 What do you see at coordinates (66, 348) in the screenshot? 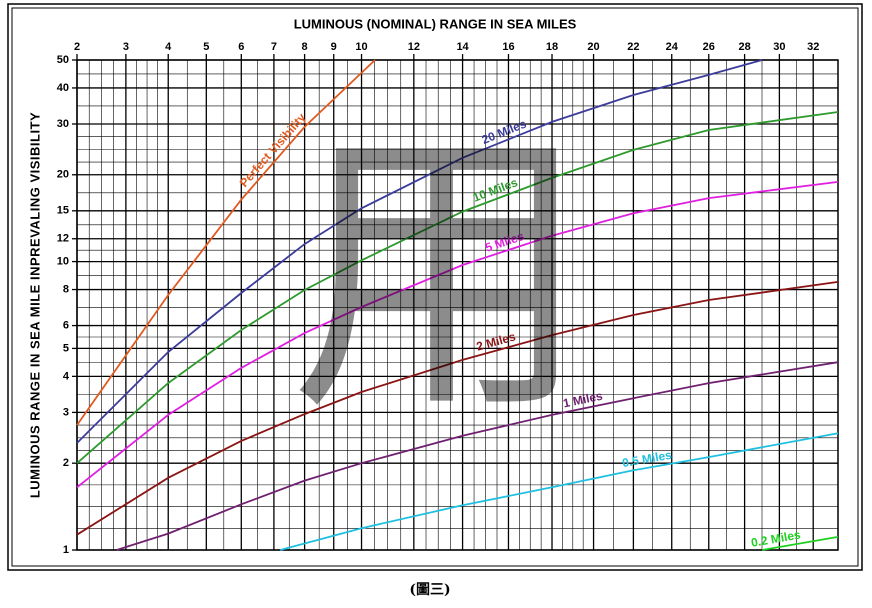
I see `y-tick-label: 5` at bounding box center [66, 348].